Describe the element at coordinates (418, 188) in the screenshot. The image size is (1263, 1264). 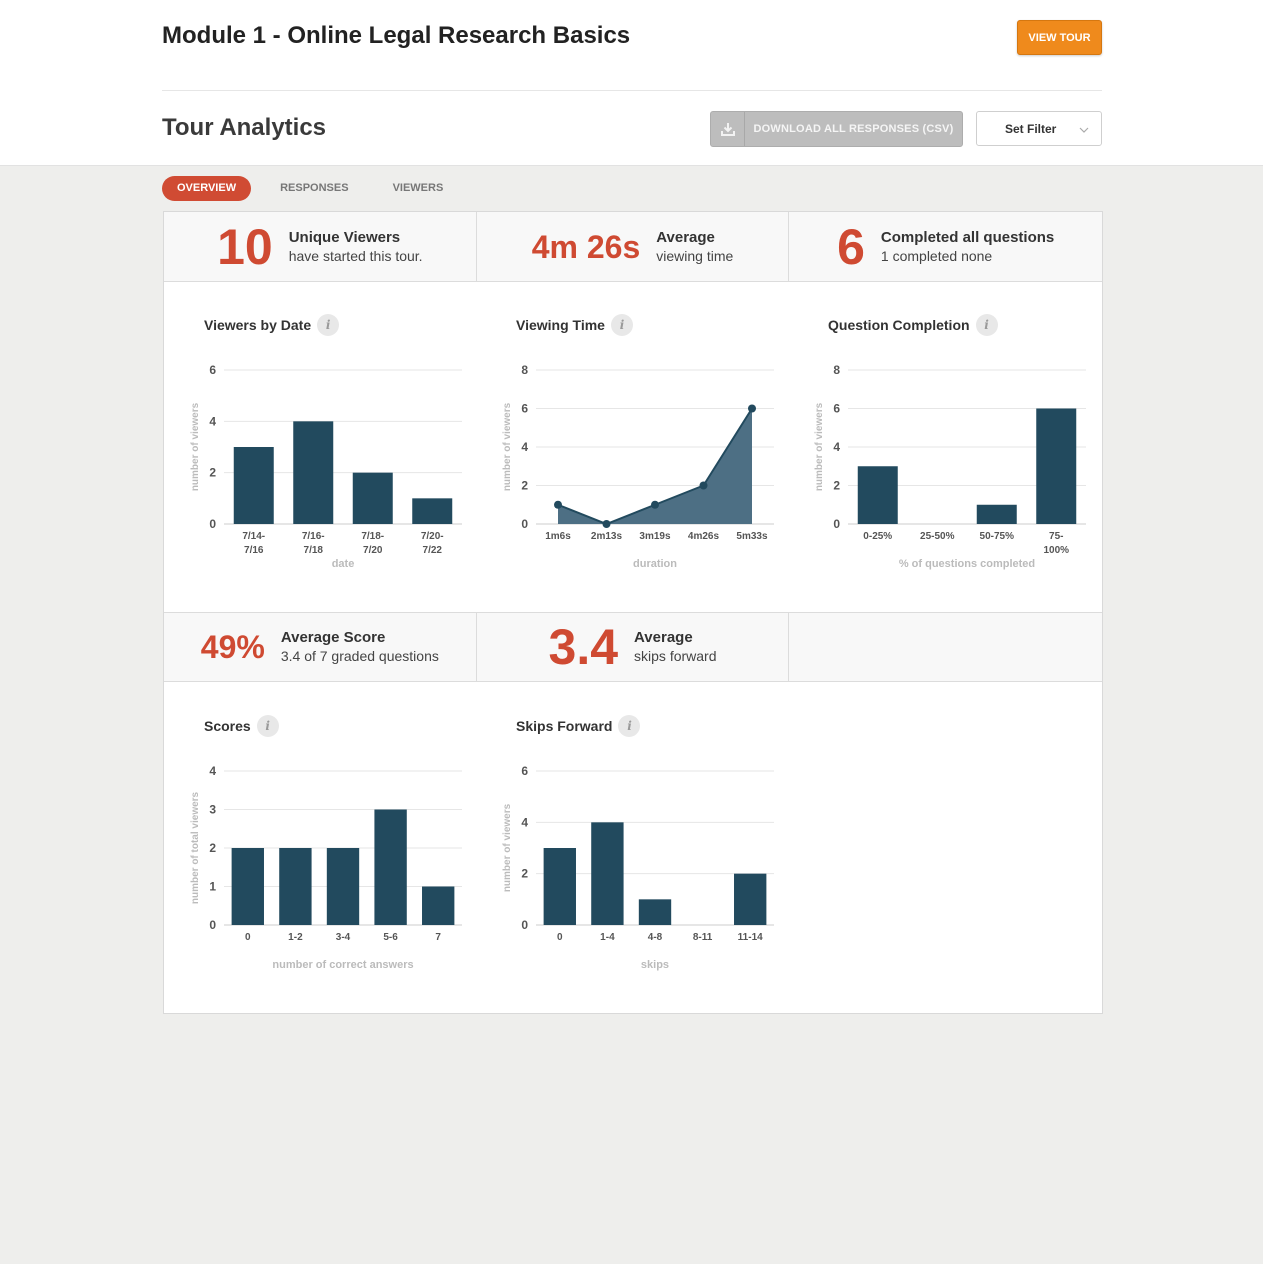
I see `tab-viewers: VIEWERS` at that location.